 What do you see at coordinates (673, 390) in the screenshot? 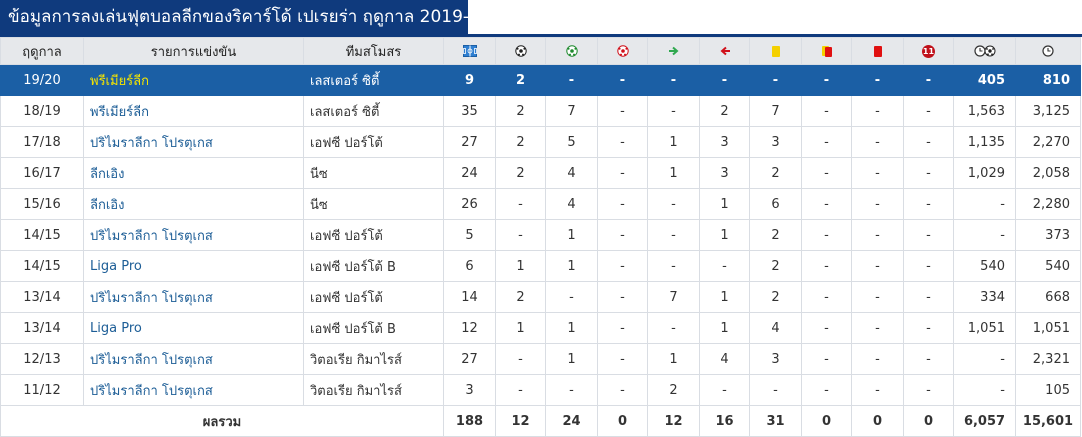
I see `sub-in-cell: 2` at bounding box center [673, 390].